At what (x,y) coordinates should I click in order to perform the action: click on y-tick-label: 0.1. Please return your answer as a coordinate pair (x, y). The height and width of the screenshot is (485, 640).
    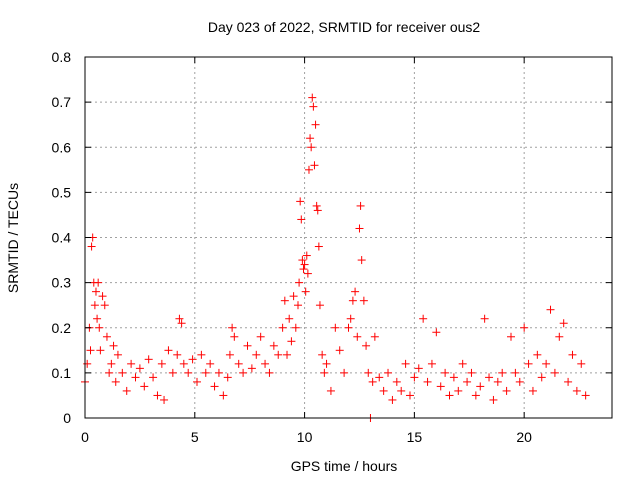
    Looking at the image, I should click on (62, 373).